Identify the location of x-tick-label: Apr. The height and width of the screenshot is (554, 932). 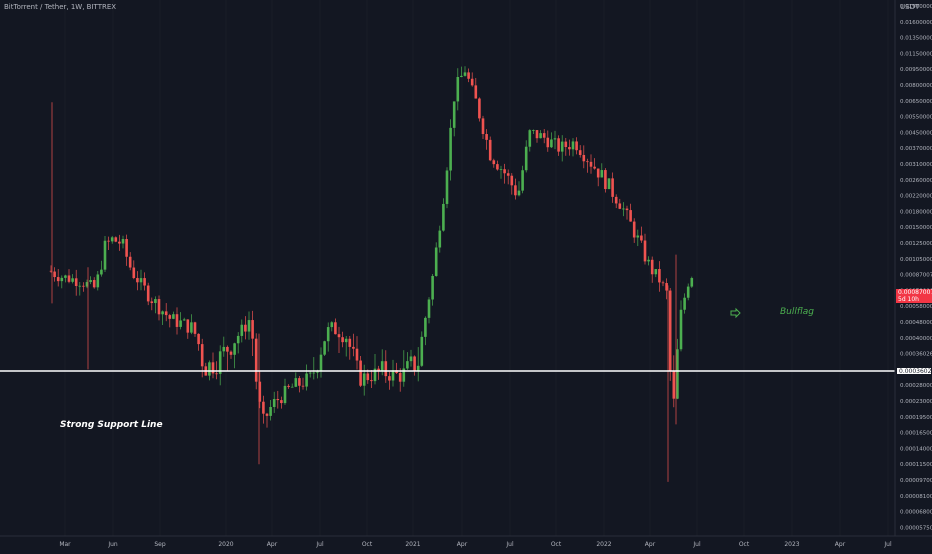
(462, 544).